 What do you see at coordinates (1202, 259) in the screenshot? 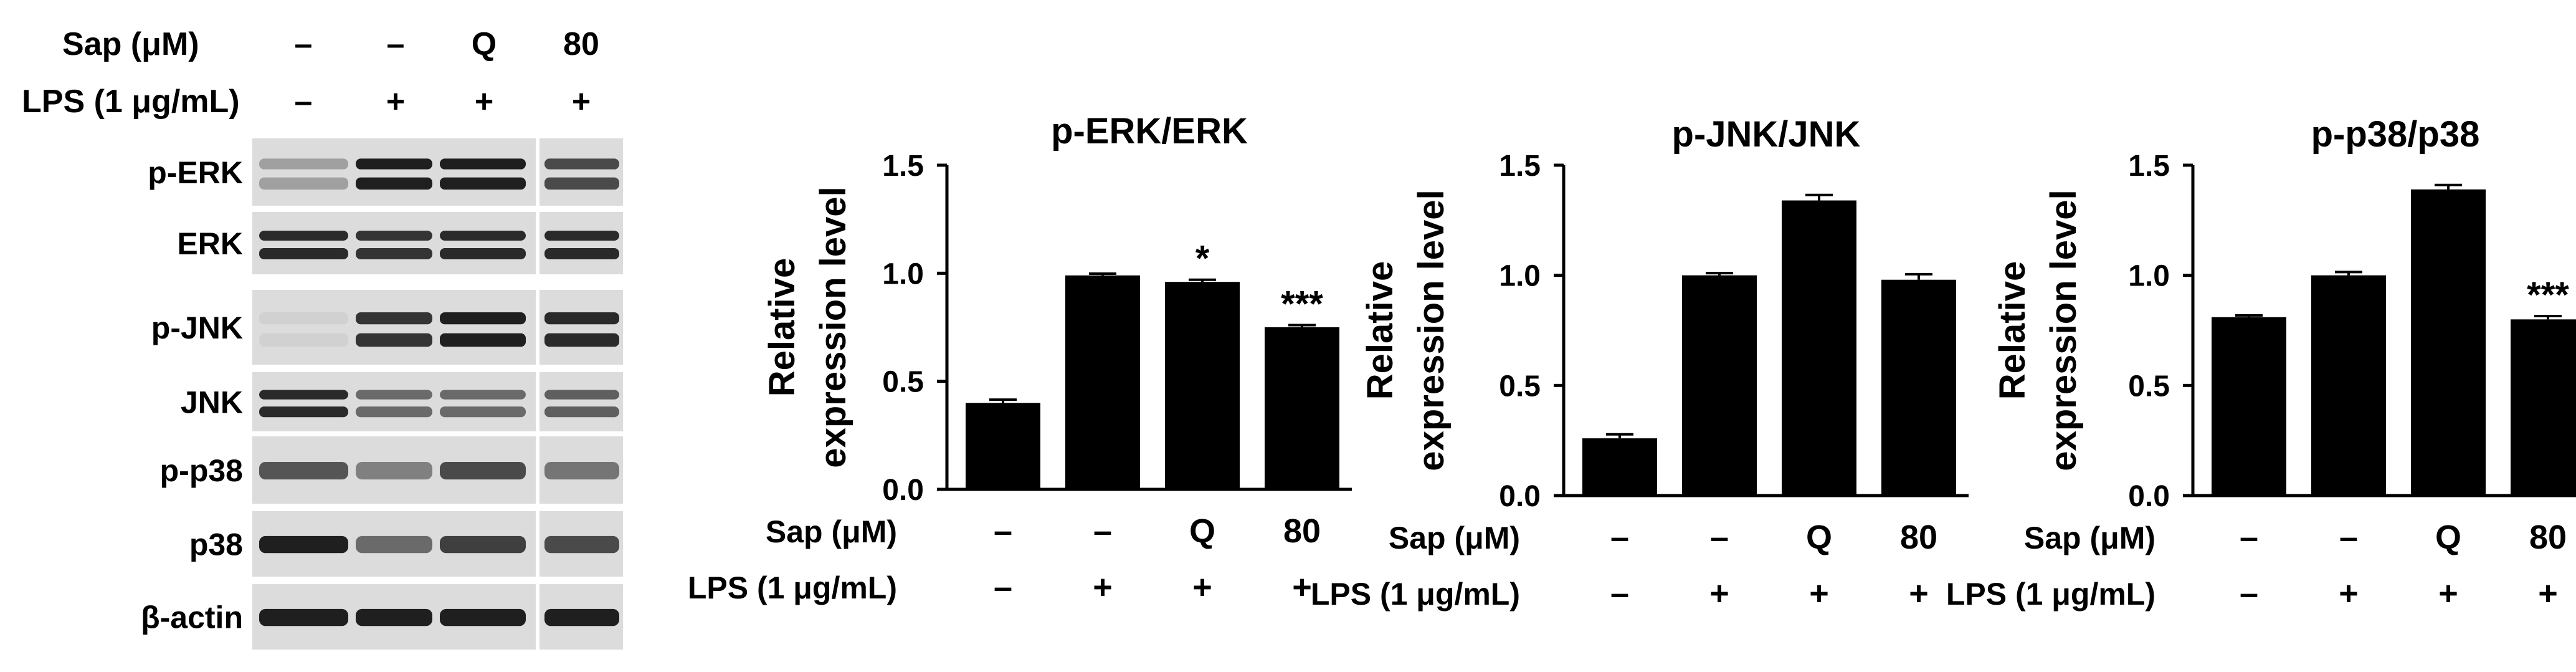
I see `significance-label: *` at bounding box center [1202, 259].